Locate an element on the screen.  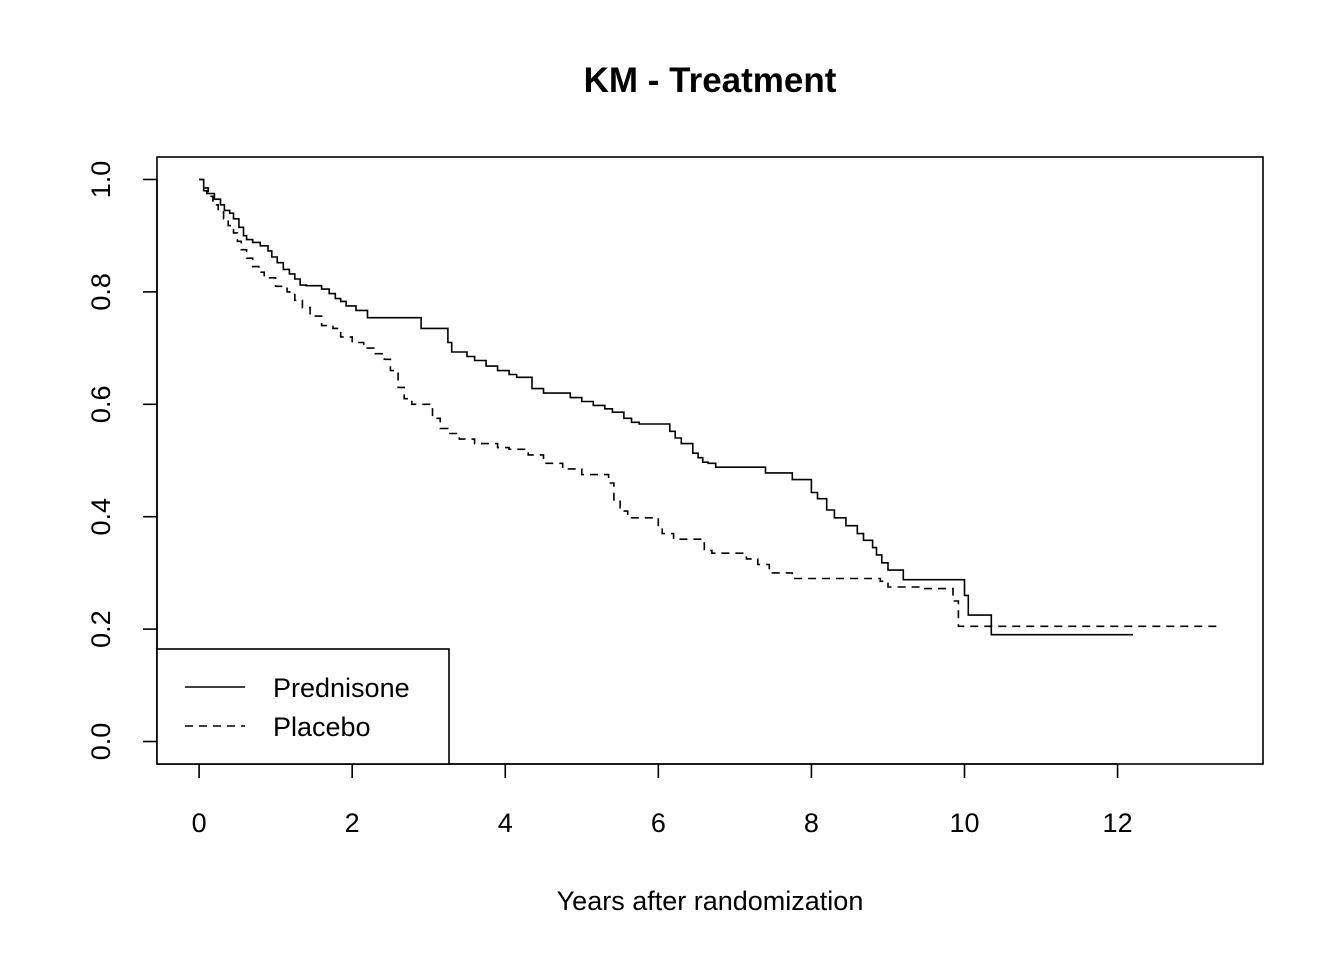
legend: Prednisone Placebo is located at coordinates (303, 706).